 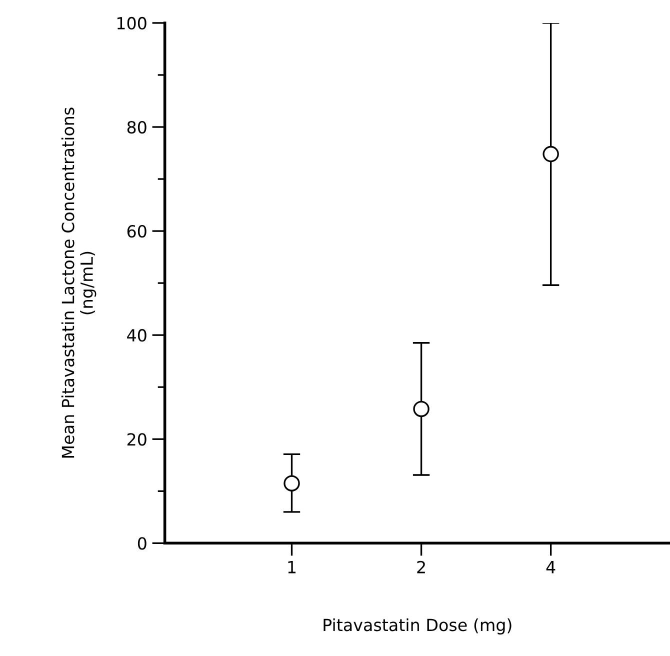 What do you see at coordinates (136, 335) in the screenshot?
I see `y-tick-label: 40` at bounding box center [136, 335].